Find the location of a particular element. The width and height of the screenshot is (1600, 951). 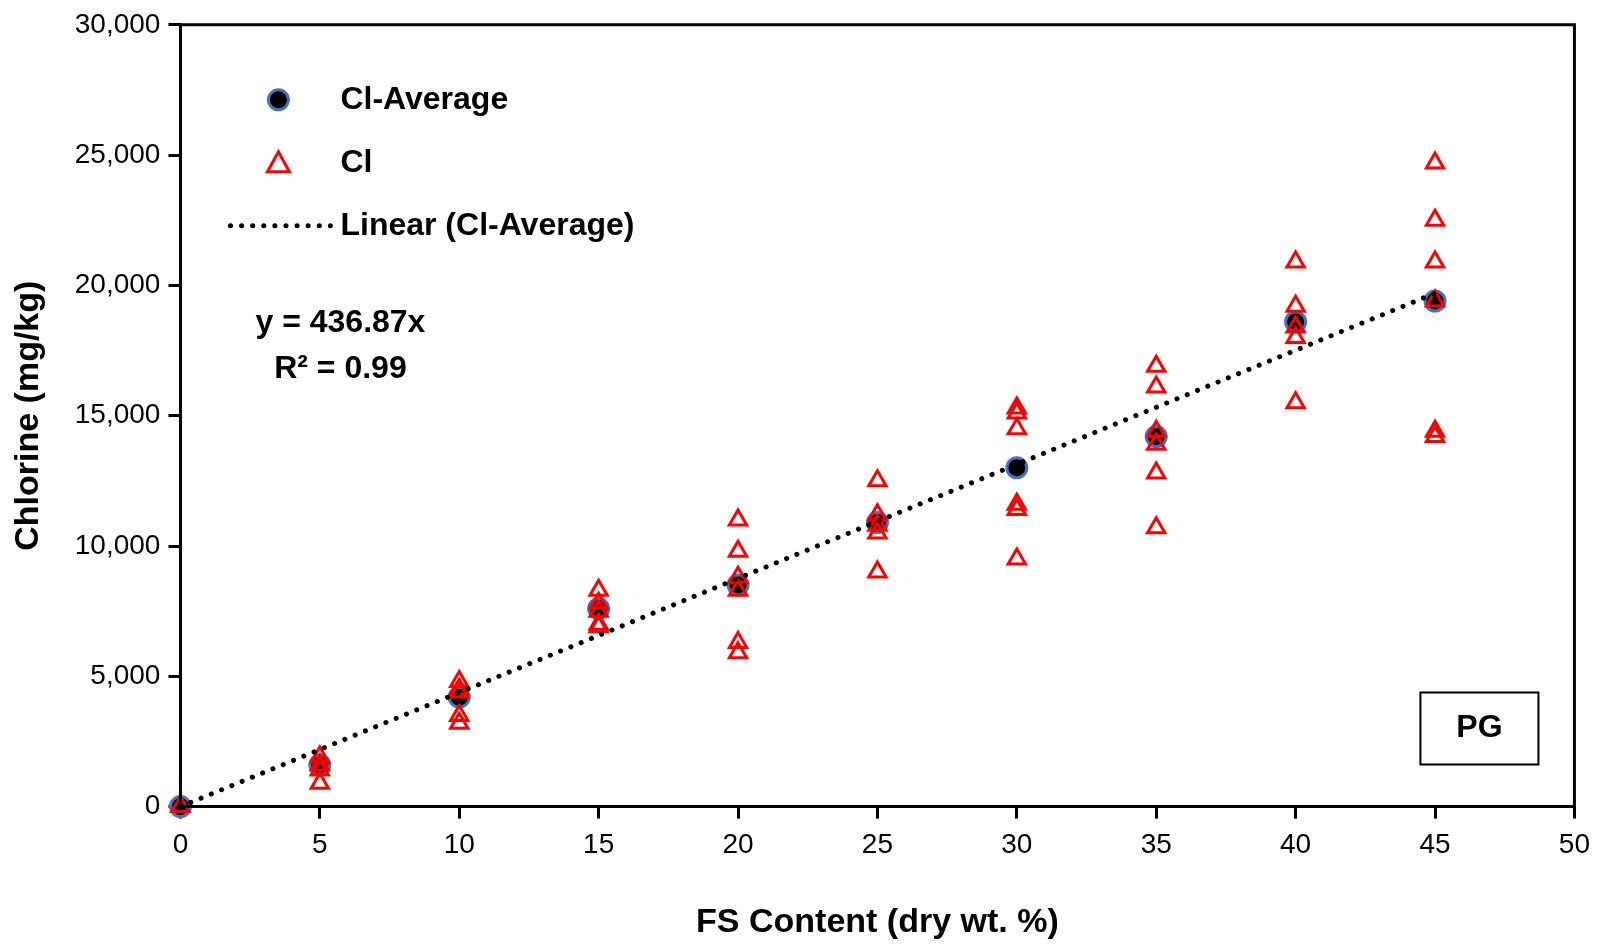

y-axis-title: Chlorine (mg/kg) is located at coordinates (25, 415).